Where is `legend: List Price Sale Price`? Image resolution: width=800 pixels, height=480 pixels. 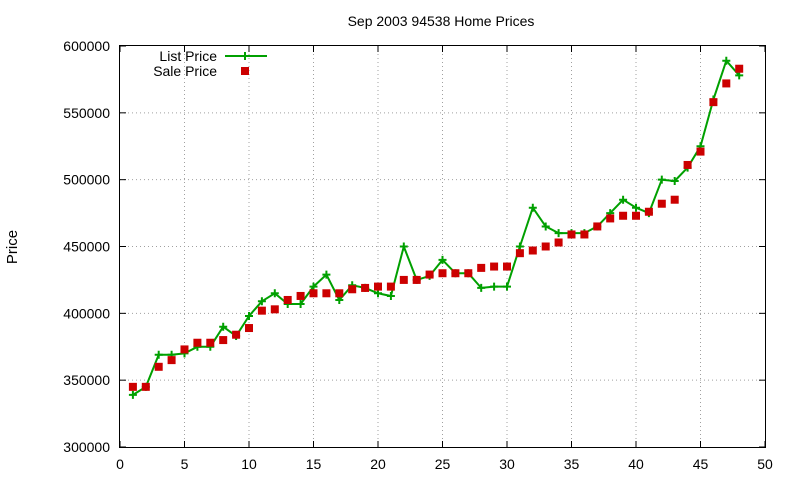 legend: List Price Sale Price is located at coordinates (210, 63).